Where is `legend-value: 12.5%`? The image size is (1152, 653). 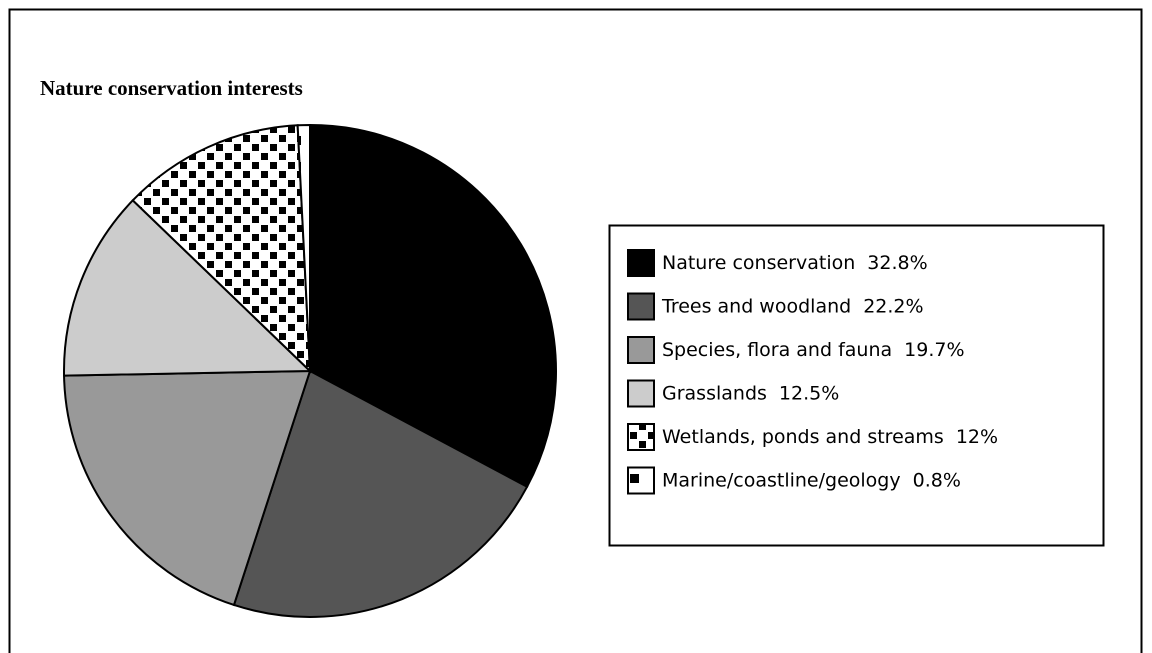 legend-value: 12.5% is located at coordinates (809, 393).